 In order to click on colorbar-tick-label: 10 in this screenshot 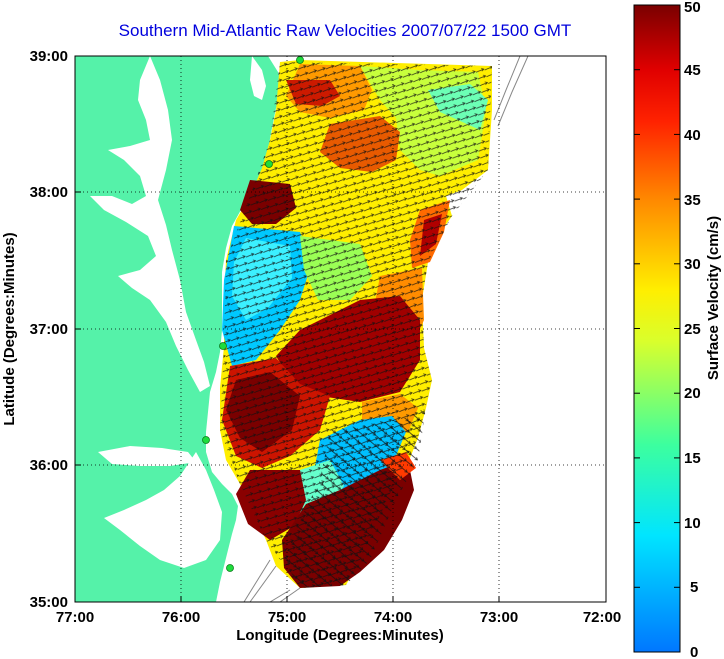, I will do `click(692, 523)`.